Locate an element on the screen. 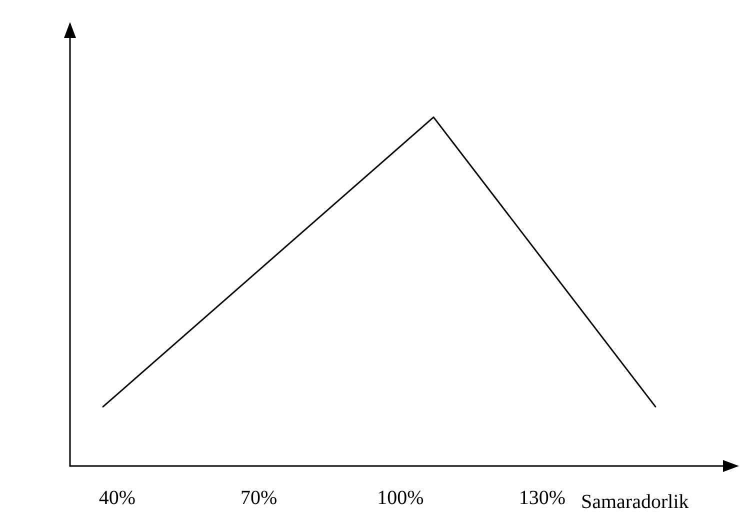  x-tick-label: 70% is located at coordinates (259, 498).